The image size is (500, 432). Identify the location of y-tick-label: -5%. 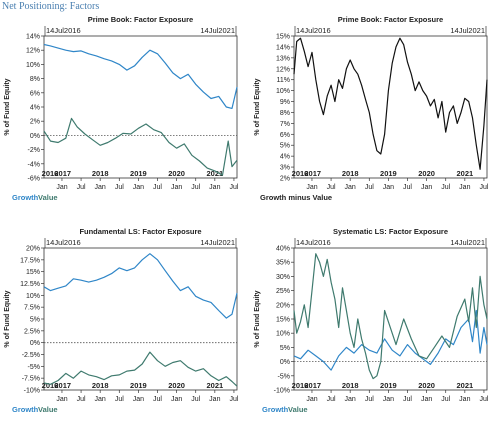
(284, 376).